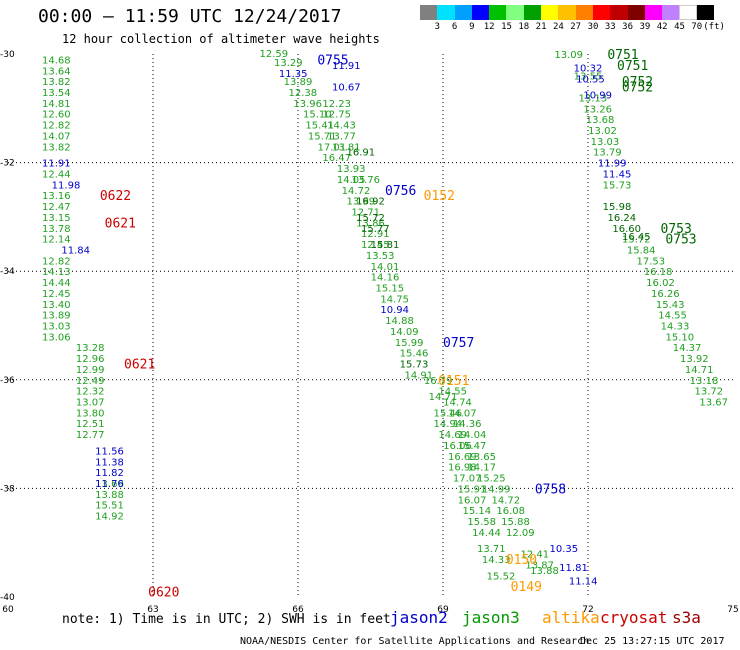 The width and height of the screenshot is (740, 650). I want to click on pass-time-label: 0752, so click(637, 82).